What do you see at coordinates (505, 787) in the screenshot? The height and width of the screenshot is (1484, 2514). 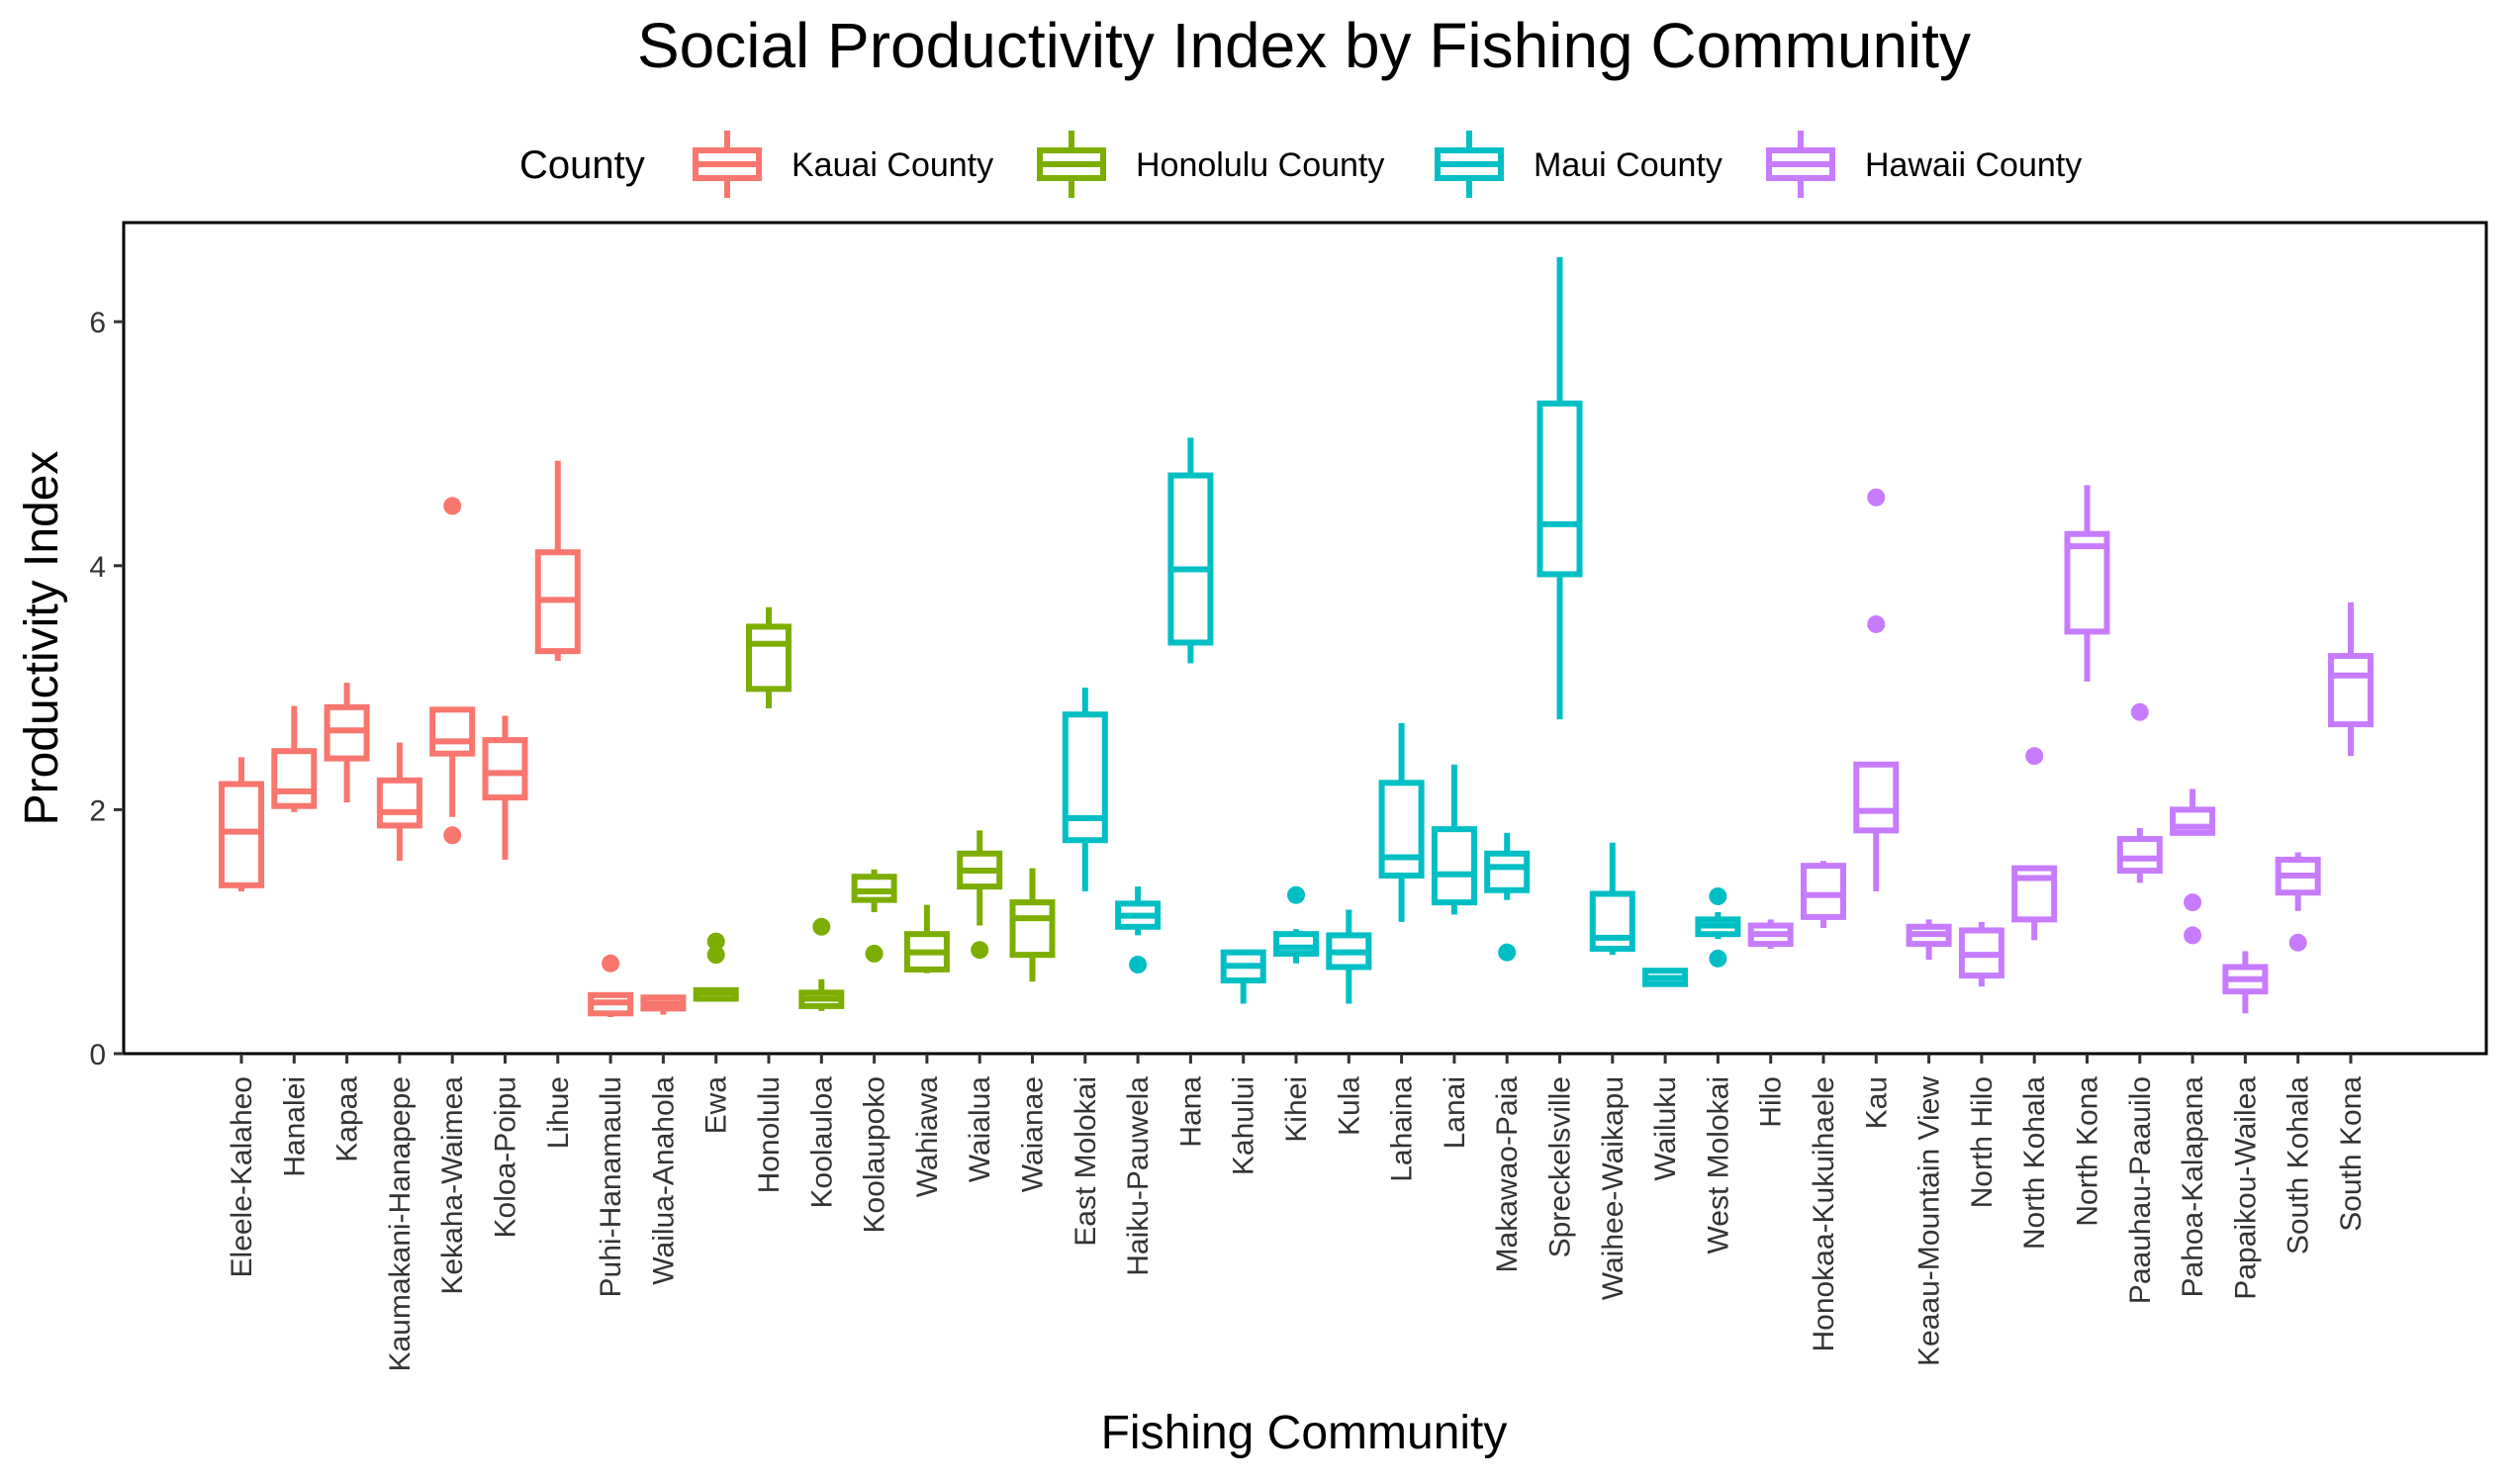 I see `box-koloa-poipu` at bounding box center [505, 787].